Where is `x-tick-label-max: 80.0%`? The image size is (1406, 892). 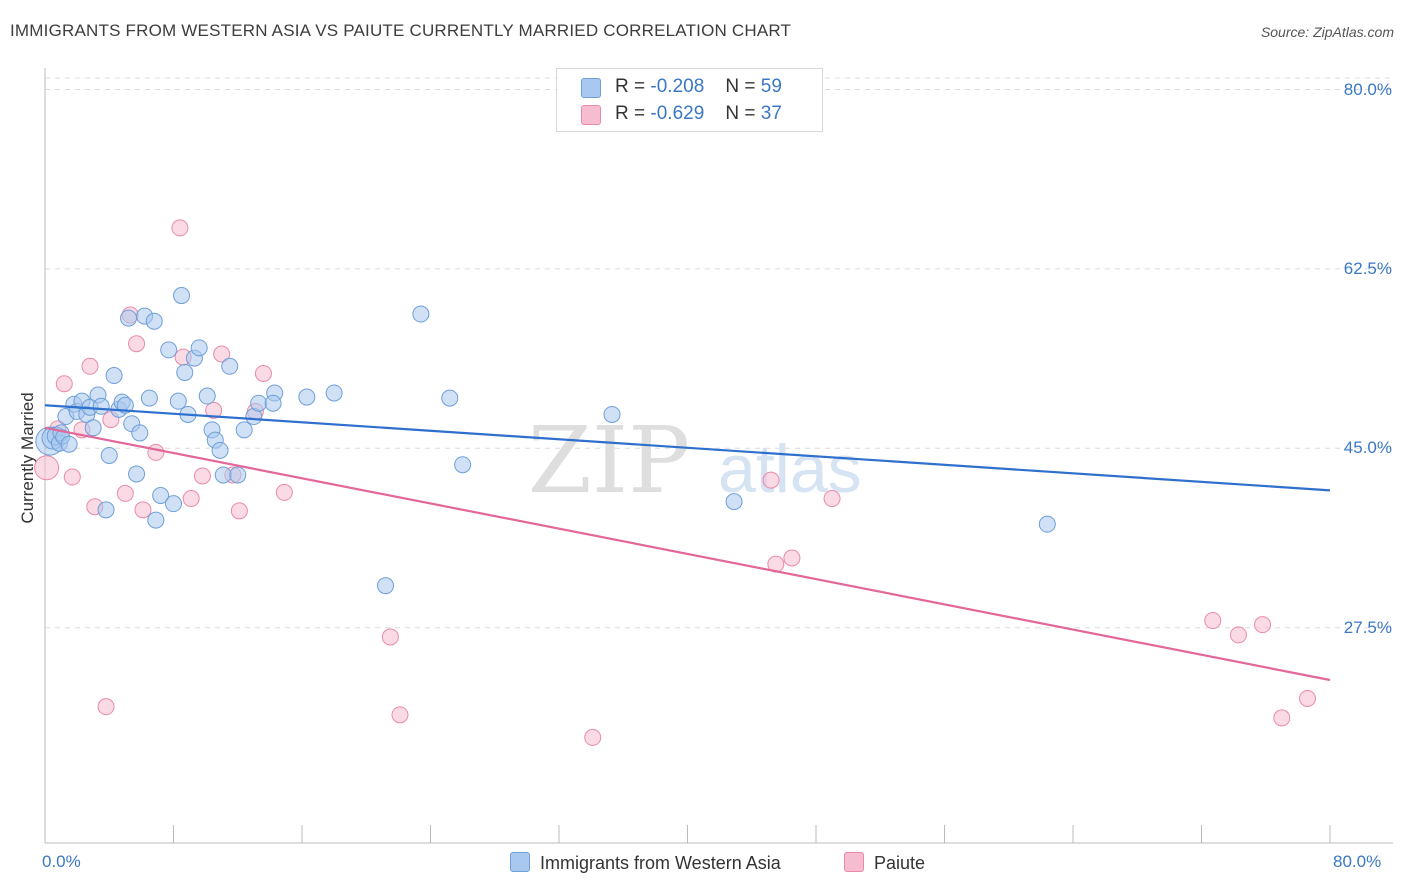
x-tick-label-max: 80.0% is located at coordinates (1357, 861).